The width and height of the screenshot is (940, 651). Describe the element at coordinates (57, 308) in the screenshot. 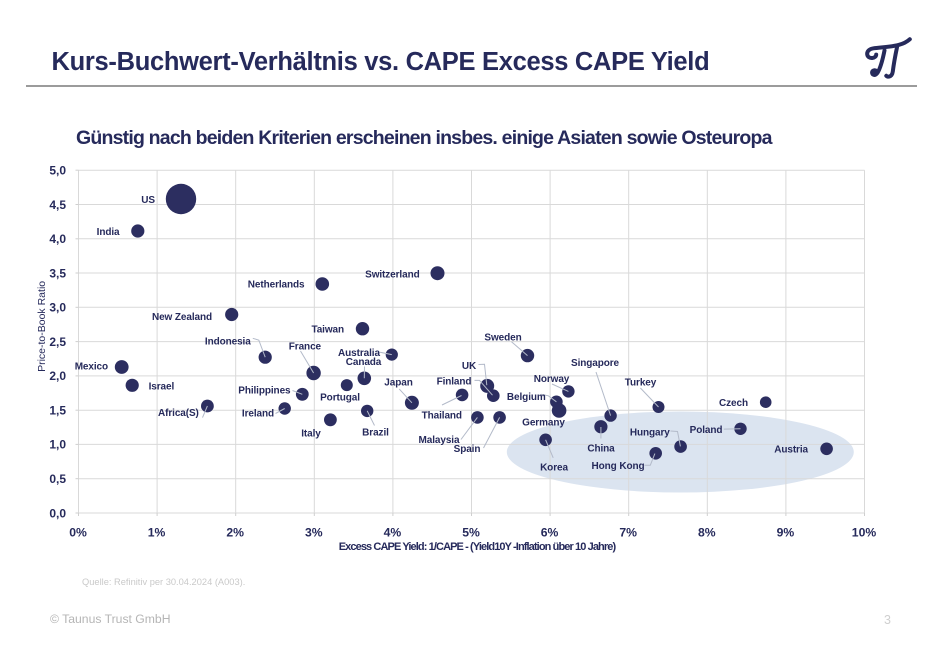

I see `svg-text: 3,0` at that location.